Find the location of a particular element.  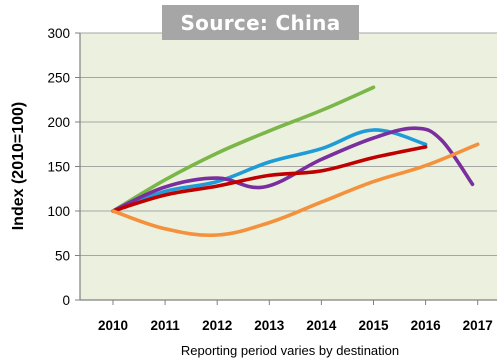

y-tick-label: 0 is located at coordinates (66, 300).